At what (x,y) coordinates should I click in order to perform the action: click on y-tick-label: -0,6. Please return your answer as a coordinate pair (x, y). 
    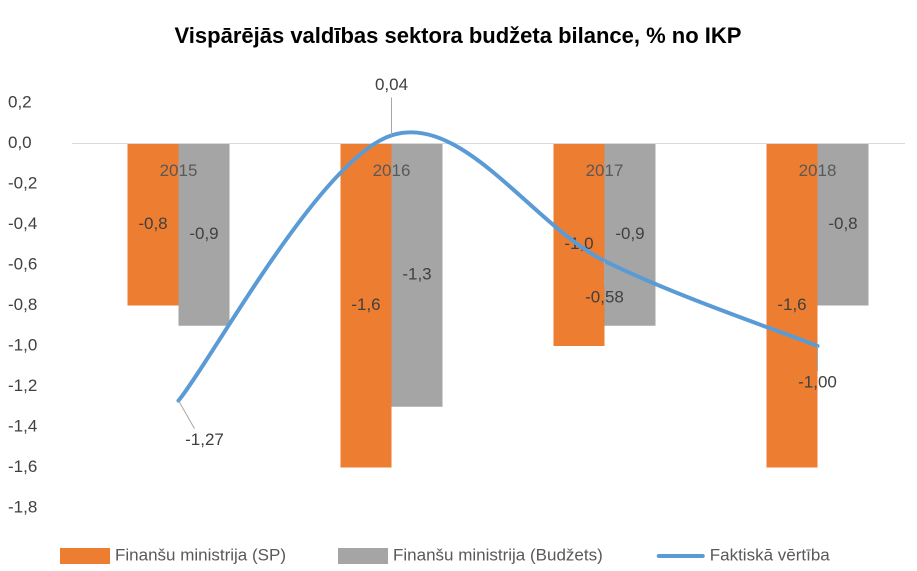
    Looking at the image, I should click on (22, 263).